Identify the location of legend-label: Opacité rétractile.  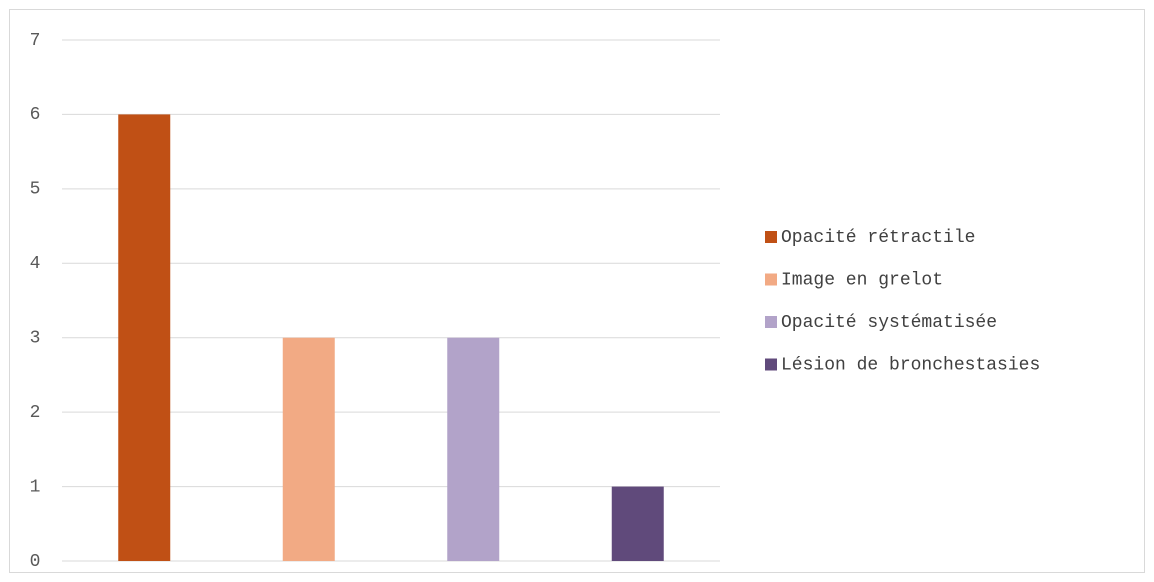
(878, 238).